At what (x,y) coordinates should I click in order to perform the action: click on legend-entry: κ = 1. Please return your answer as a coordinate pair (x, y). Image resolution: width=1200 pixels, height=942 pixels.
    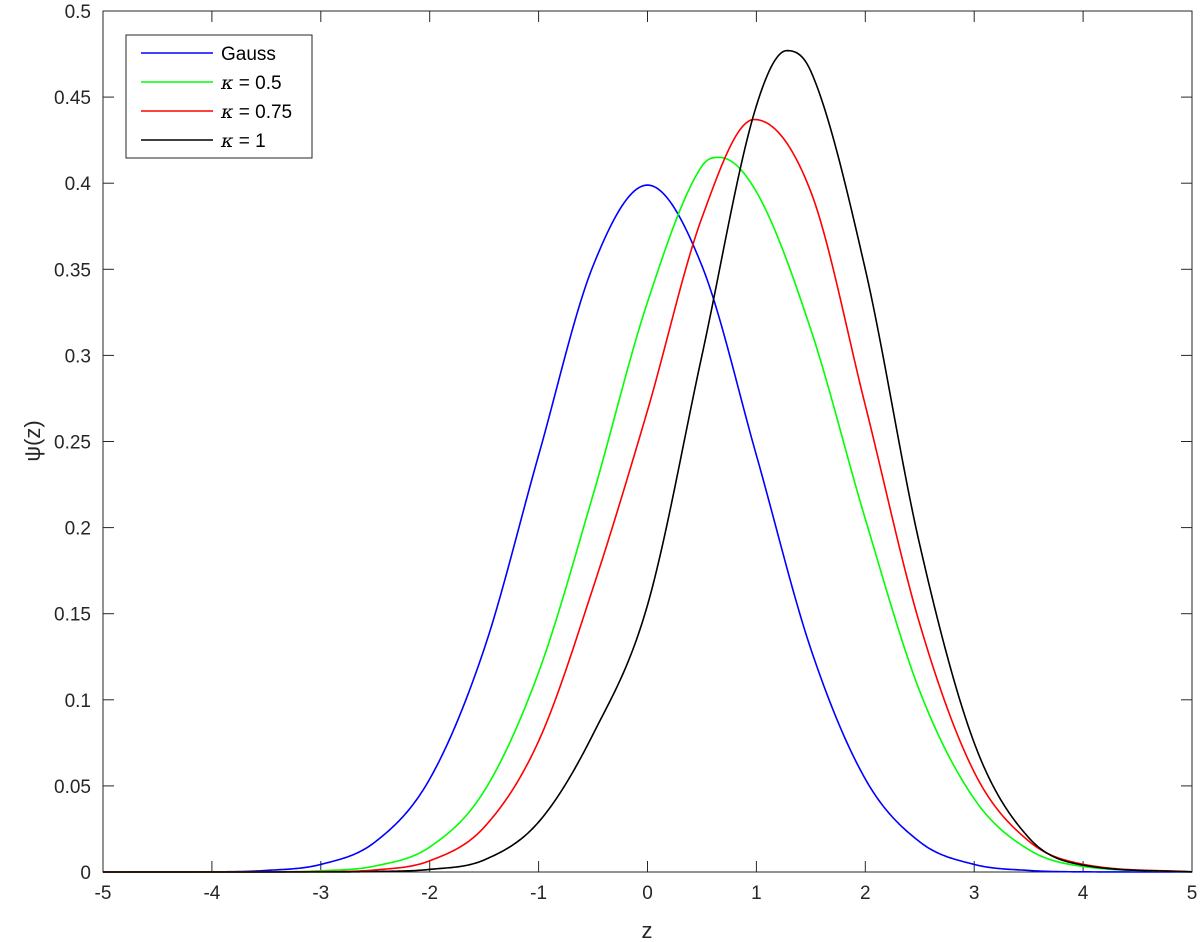
    Looking at the image, I should click on (243, 141).